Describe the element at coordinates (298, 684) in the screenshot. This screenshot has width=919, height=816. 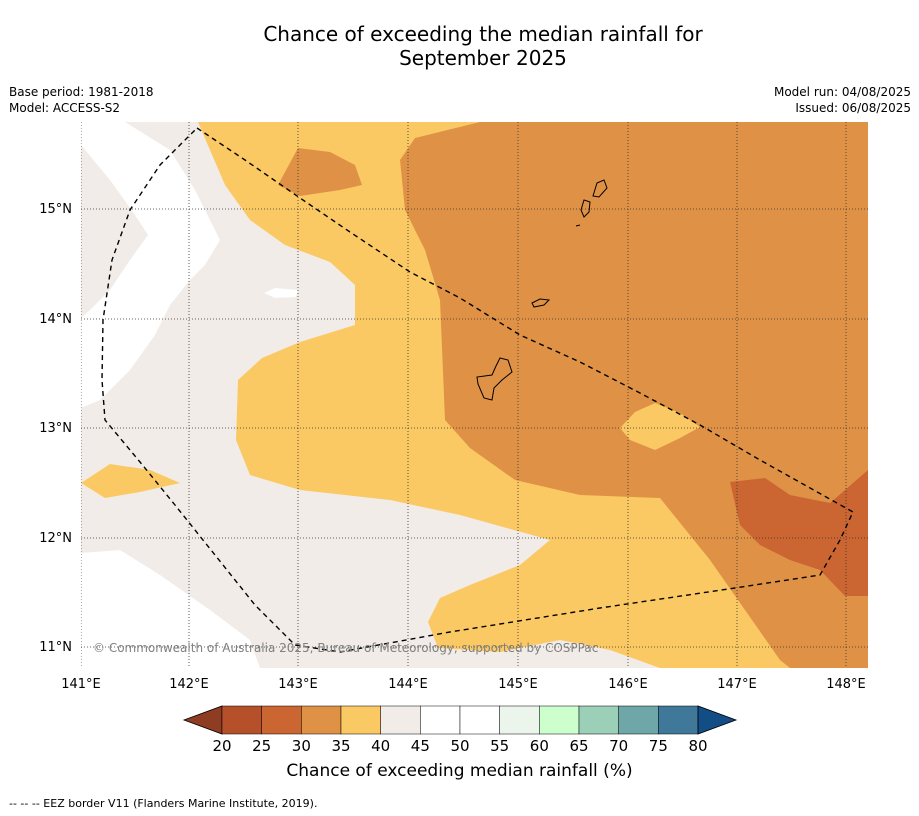
I see `lon-tick-label: 143°E` at that location.